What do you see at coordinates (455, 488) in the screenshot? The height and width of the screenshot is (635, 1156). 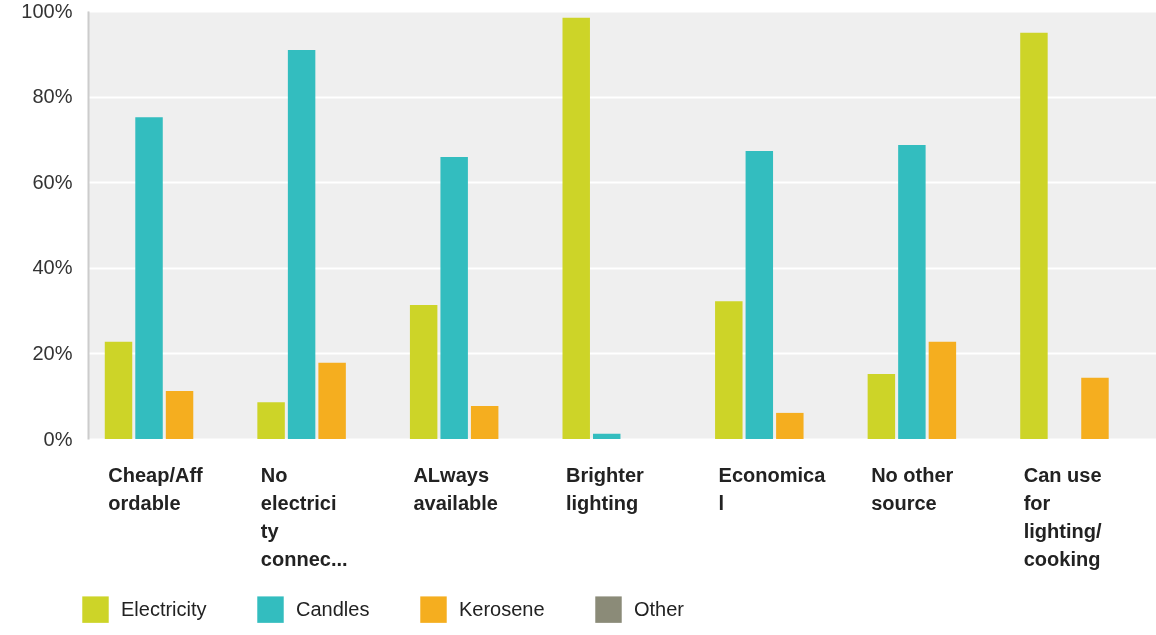 I see `x-tick-label: ALways available` at bounding box center [455, 488].